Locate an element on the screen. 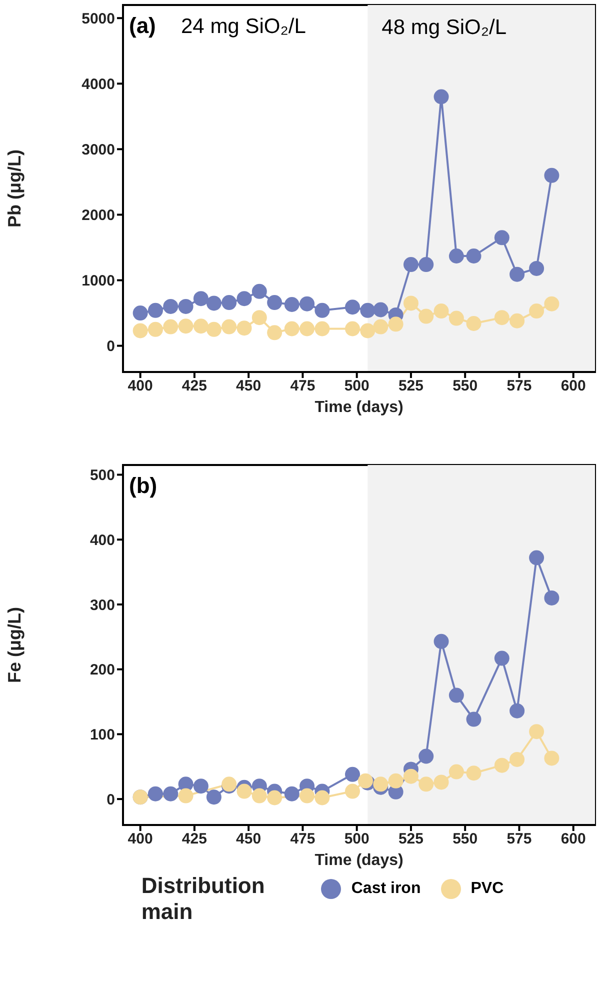 The image size is (597, 993). y-tick-label: 400 is located at coordinates (102, 540).